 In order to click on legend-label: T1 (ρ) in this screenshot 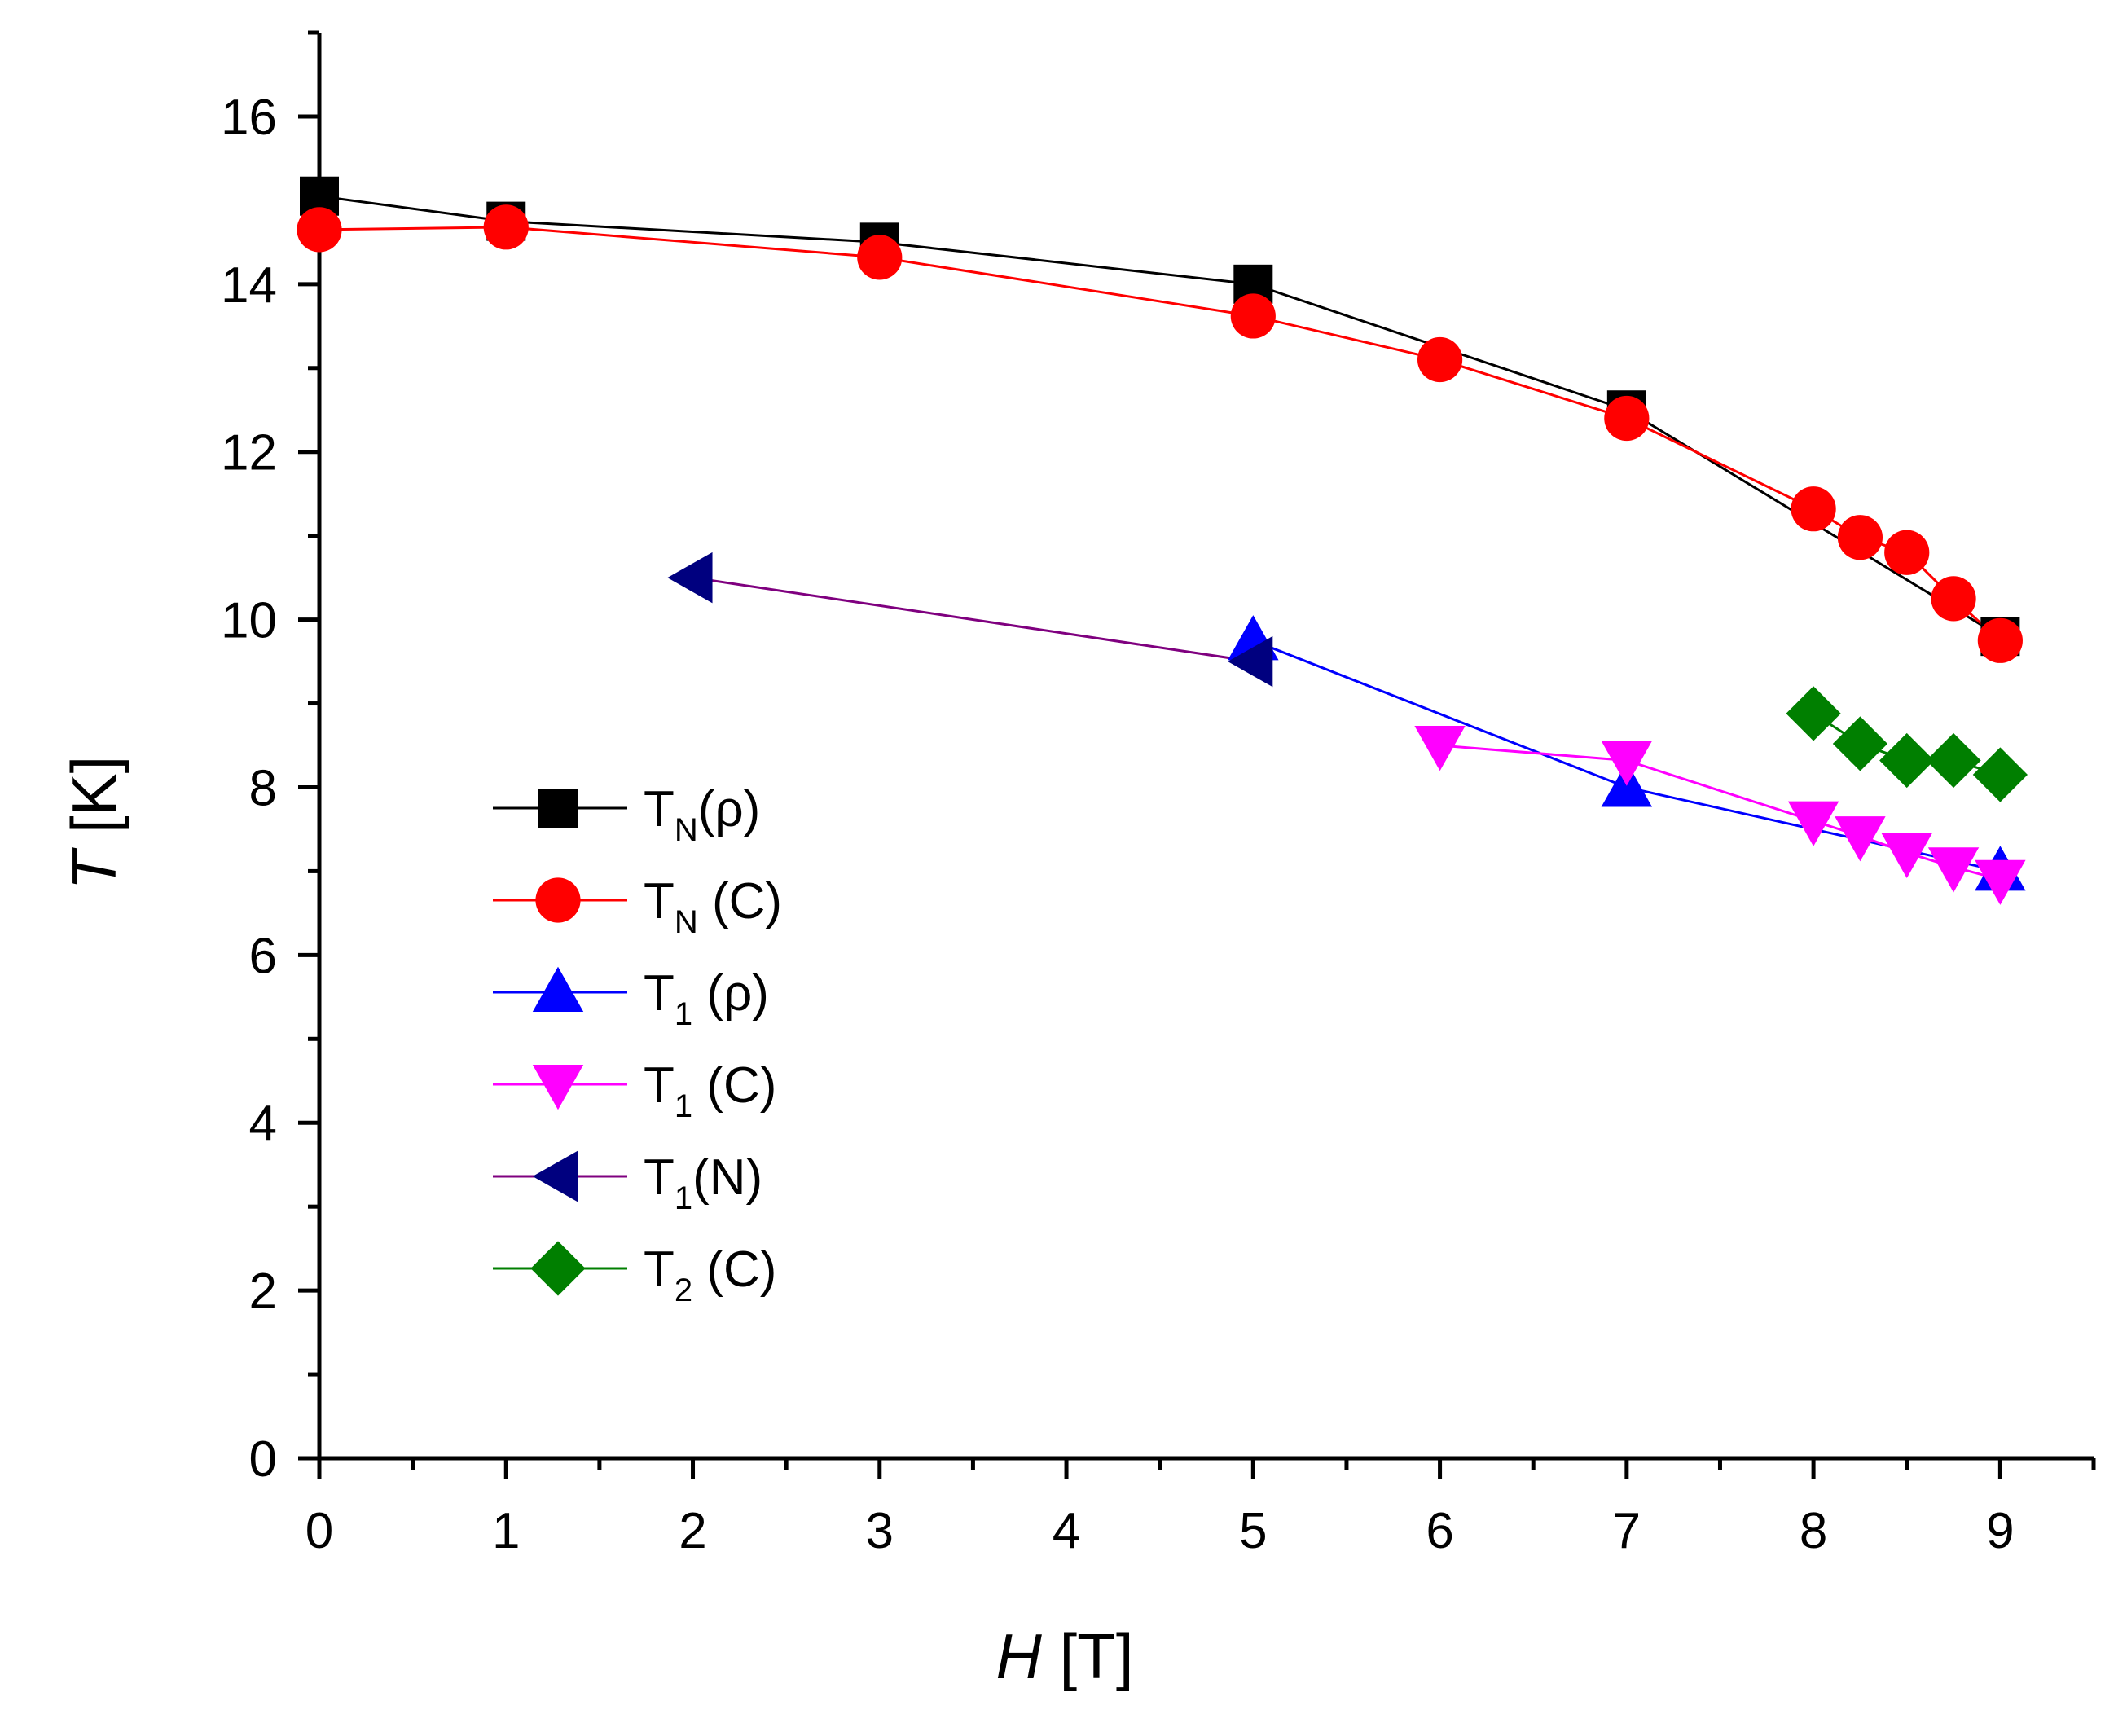, I will do `click(706, 998)`.